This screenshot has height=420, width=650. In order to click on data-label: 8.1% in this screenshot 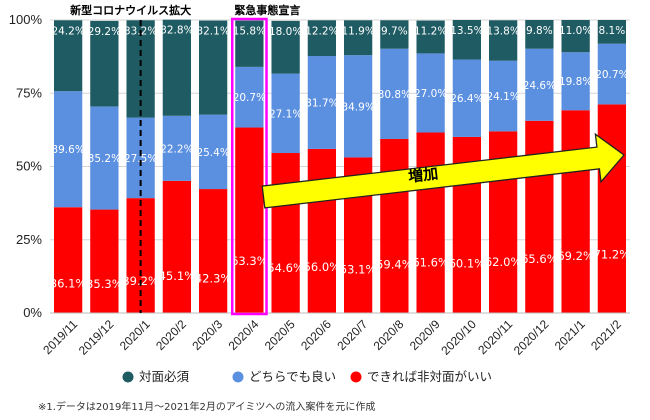, I will do `click(612, 31)`.